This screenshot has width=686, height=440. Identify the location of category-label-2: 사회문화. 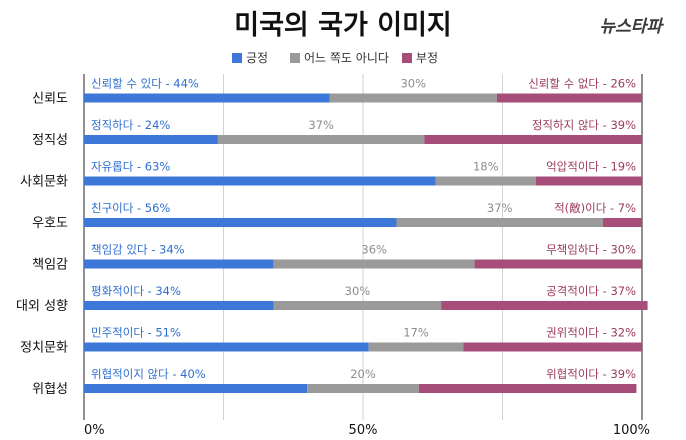
(44, 182).